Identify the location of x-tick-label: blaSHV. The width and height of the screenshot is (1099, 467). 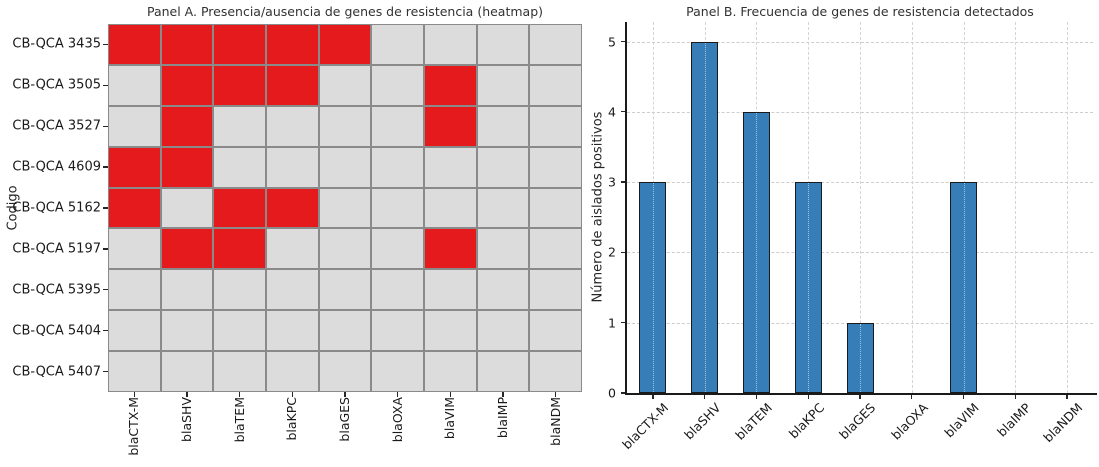
(702, 421).